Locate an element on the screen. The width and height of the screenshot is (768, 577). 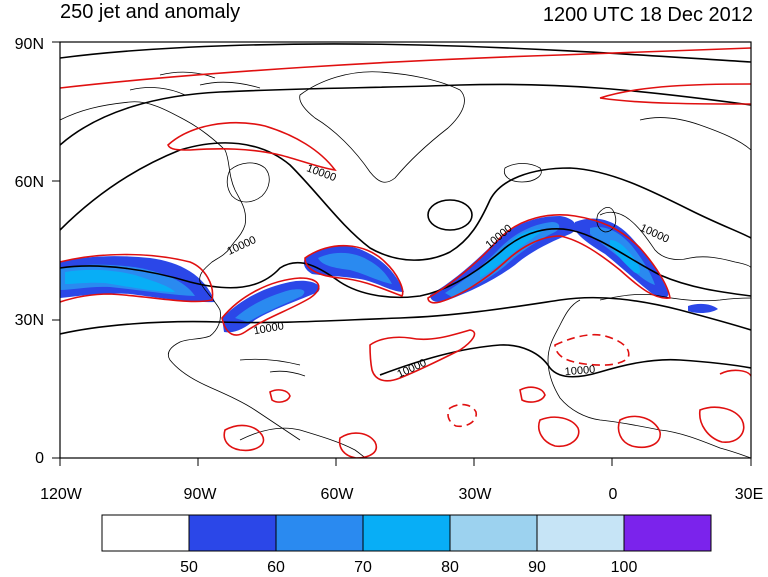
coast-greenland is located at coordinates (382, 127).